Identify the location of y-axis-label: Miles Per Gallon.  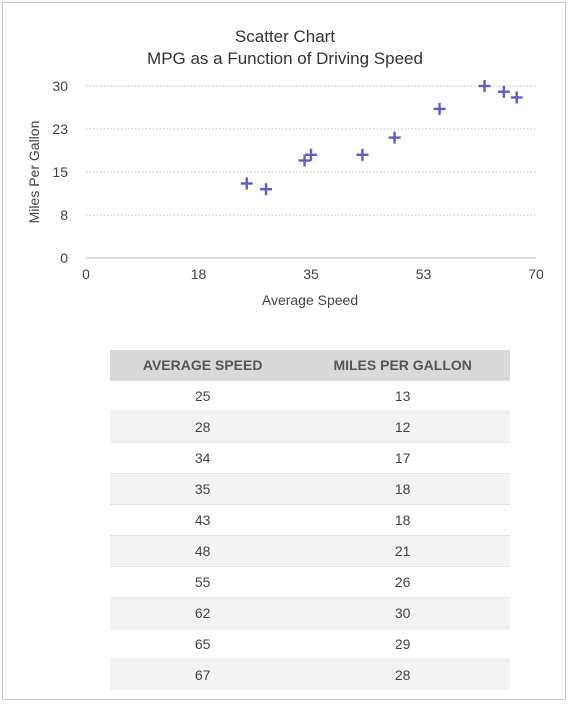
(34, 172).